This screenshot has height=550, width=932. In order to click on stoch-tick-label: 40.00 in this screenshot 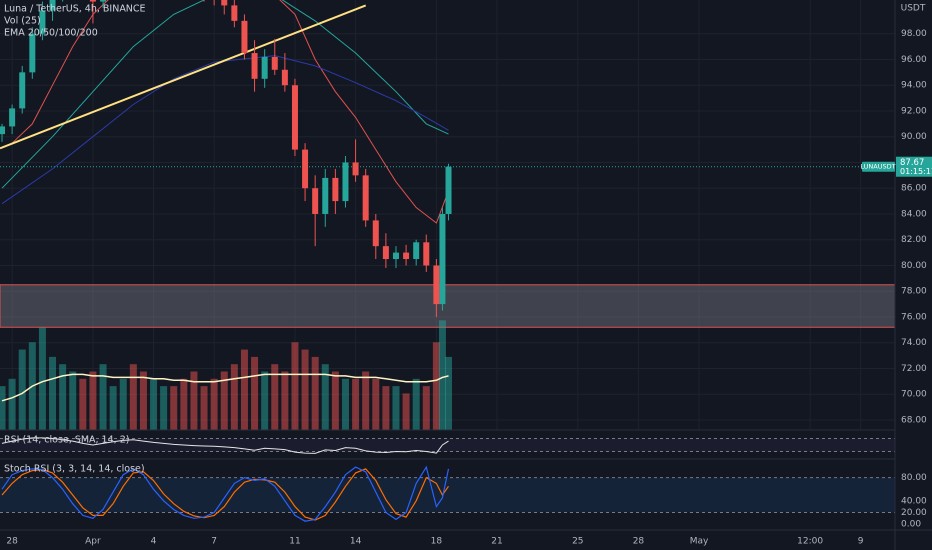, I will do `click(914, 501)`.